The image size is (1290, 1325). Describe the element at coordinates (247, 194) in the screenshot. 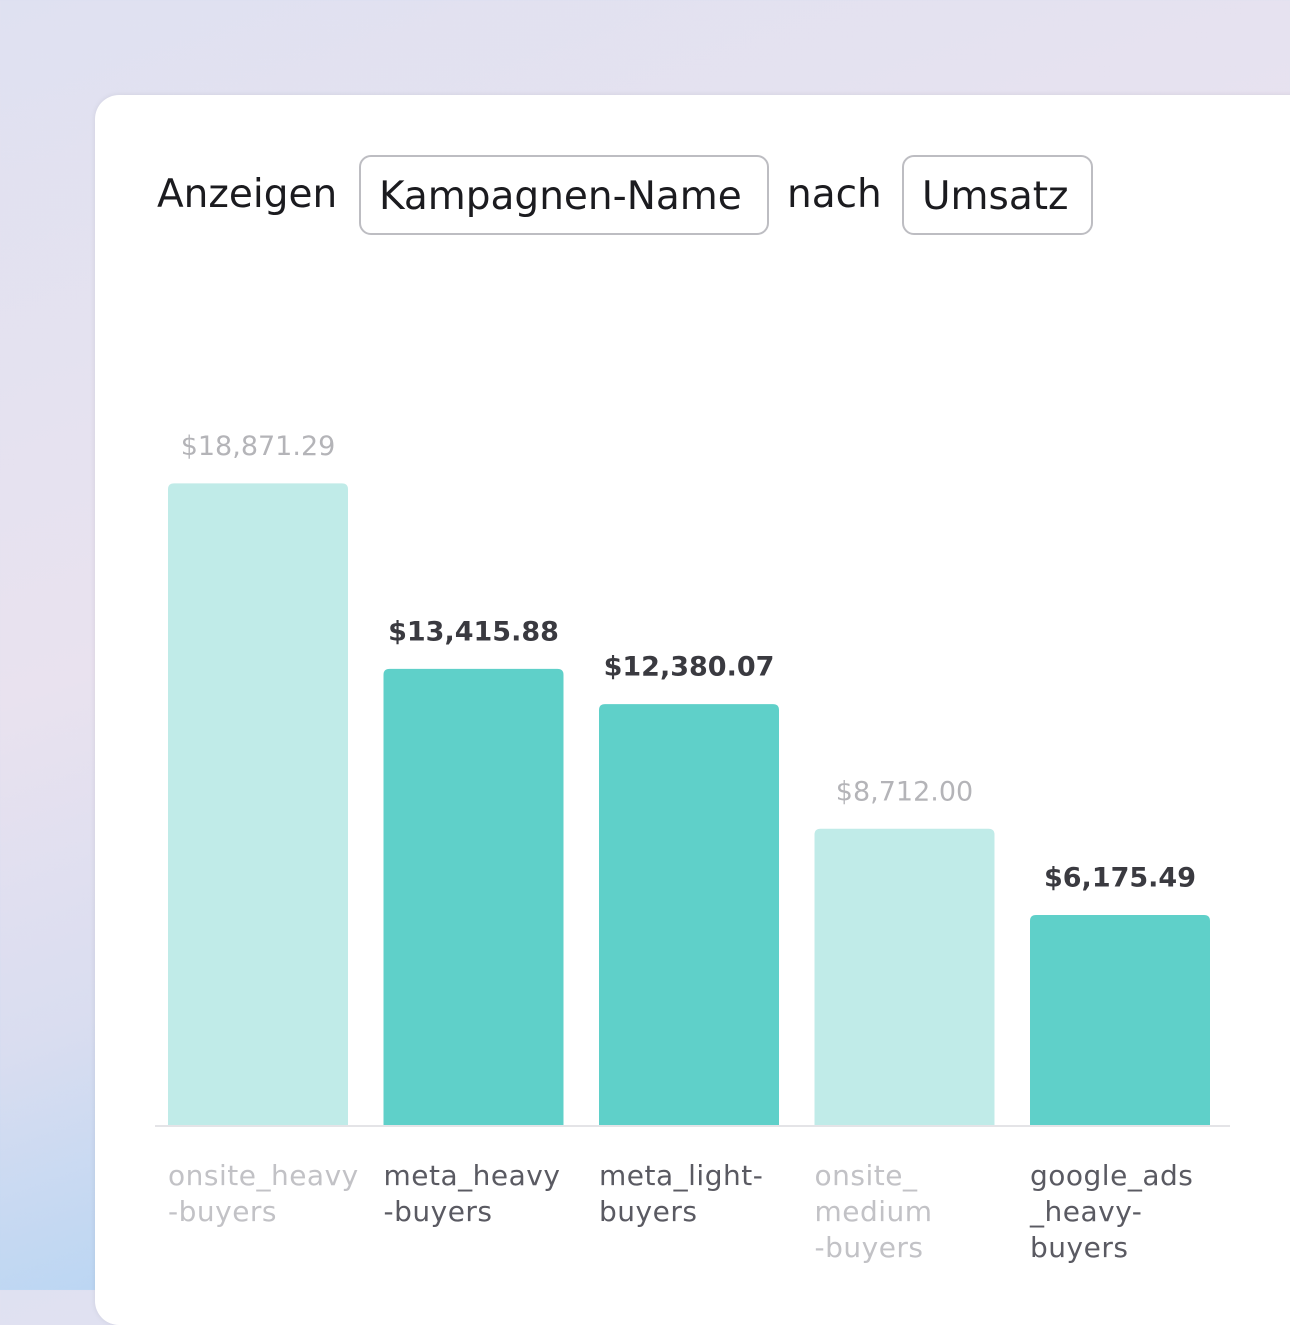

I see `prefix: Anzeigen` at that location.